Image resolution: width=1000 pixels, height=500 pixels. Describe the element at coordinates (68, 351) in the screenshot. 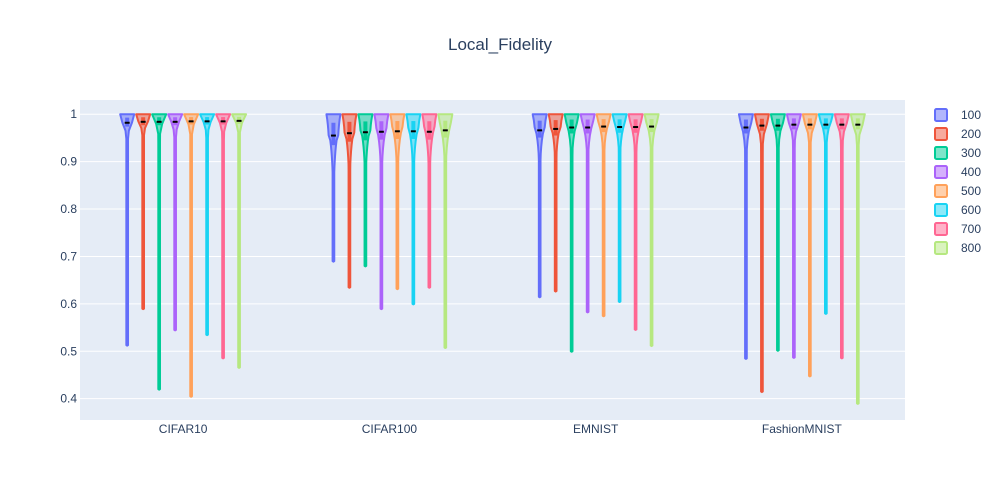

I see `y-tick-label: 0.5` at that location.